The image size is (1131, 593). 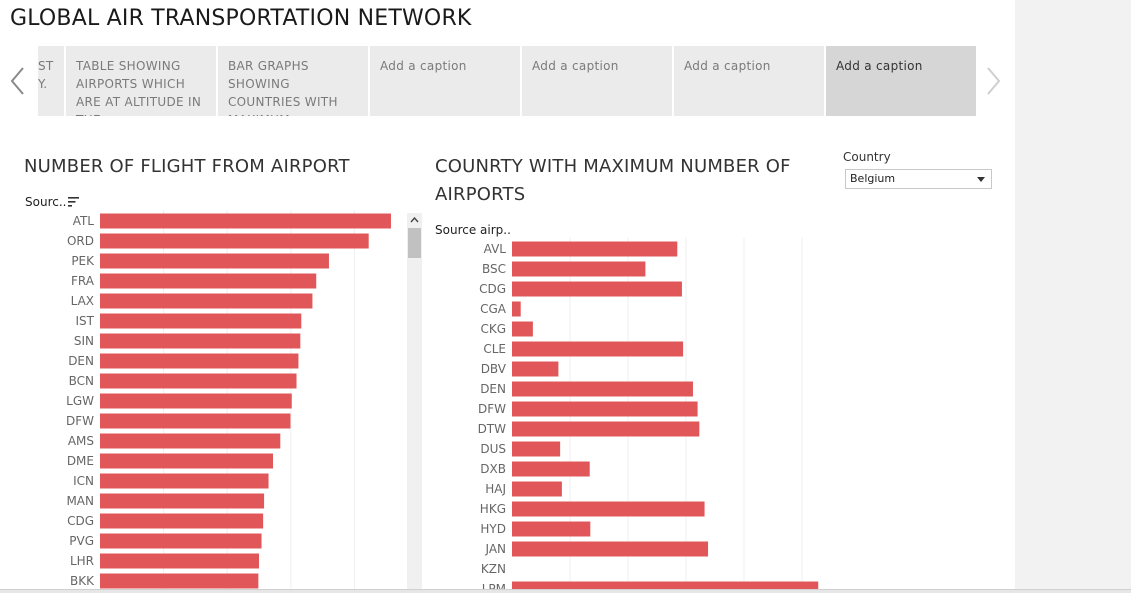 I want to click on story-point-caption: ST Y., so click(x=51, y=81).